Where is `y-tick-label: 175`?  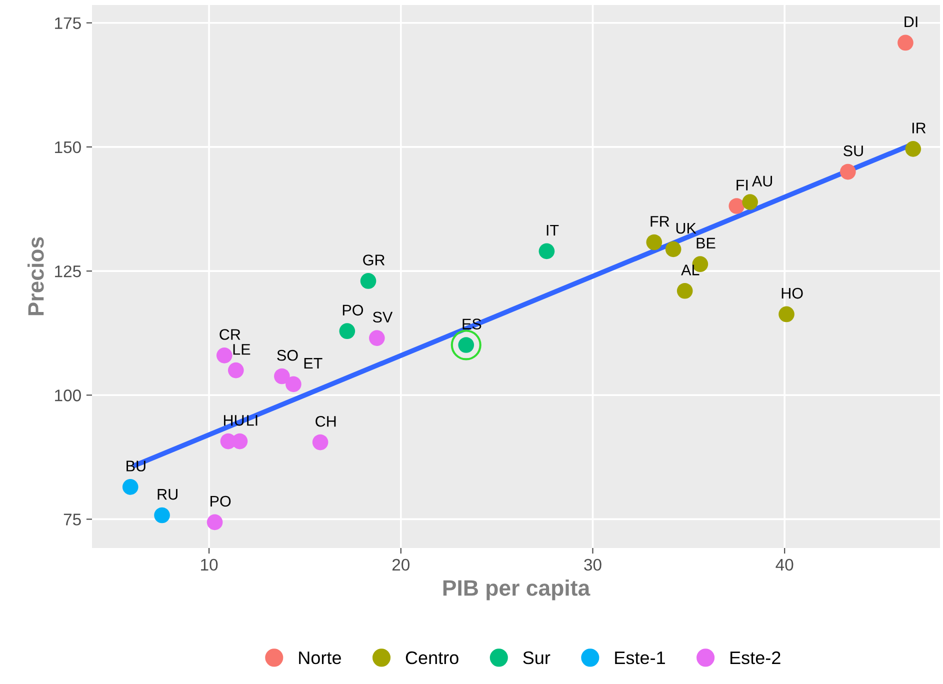 y-tick-label: 175 is located at coordinates (68, 23).